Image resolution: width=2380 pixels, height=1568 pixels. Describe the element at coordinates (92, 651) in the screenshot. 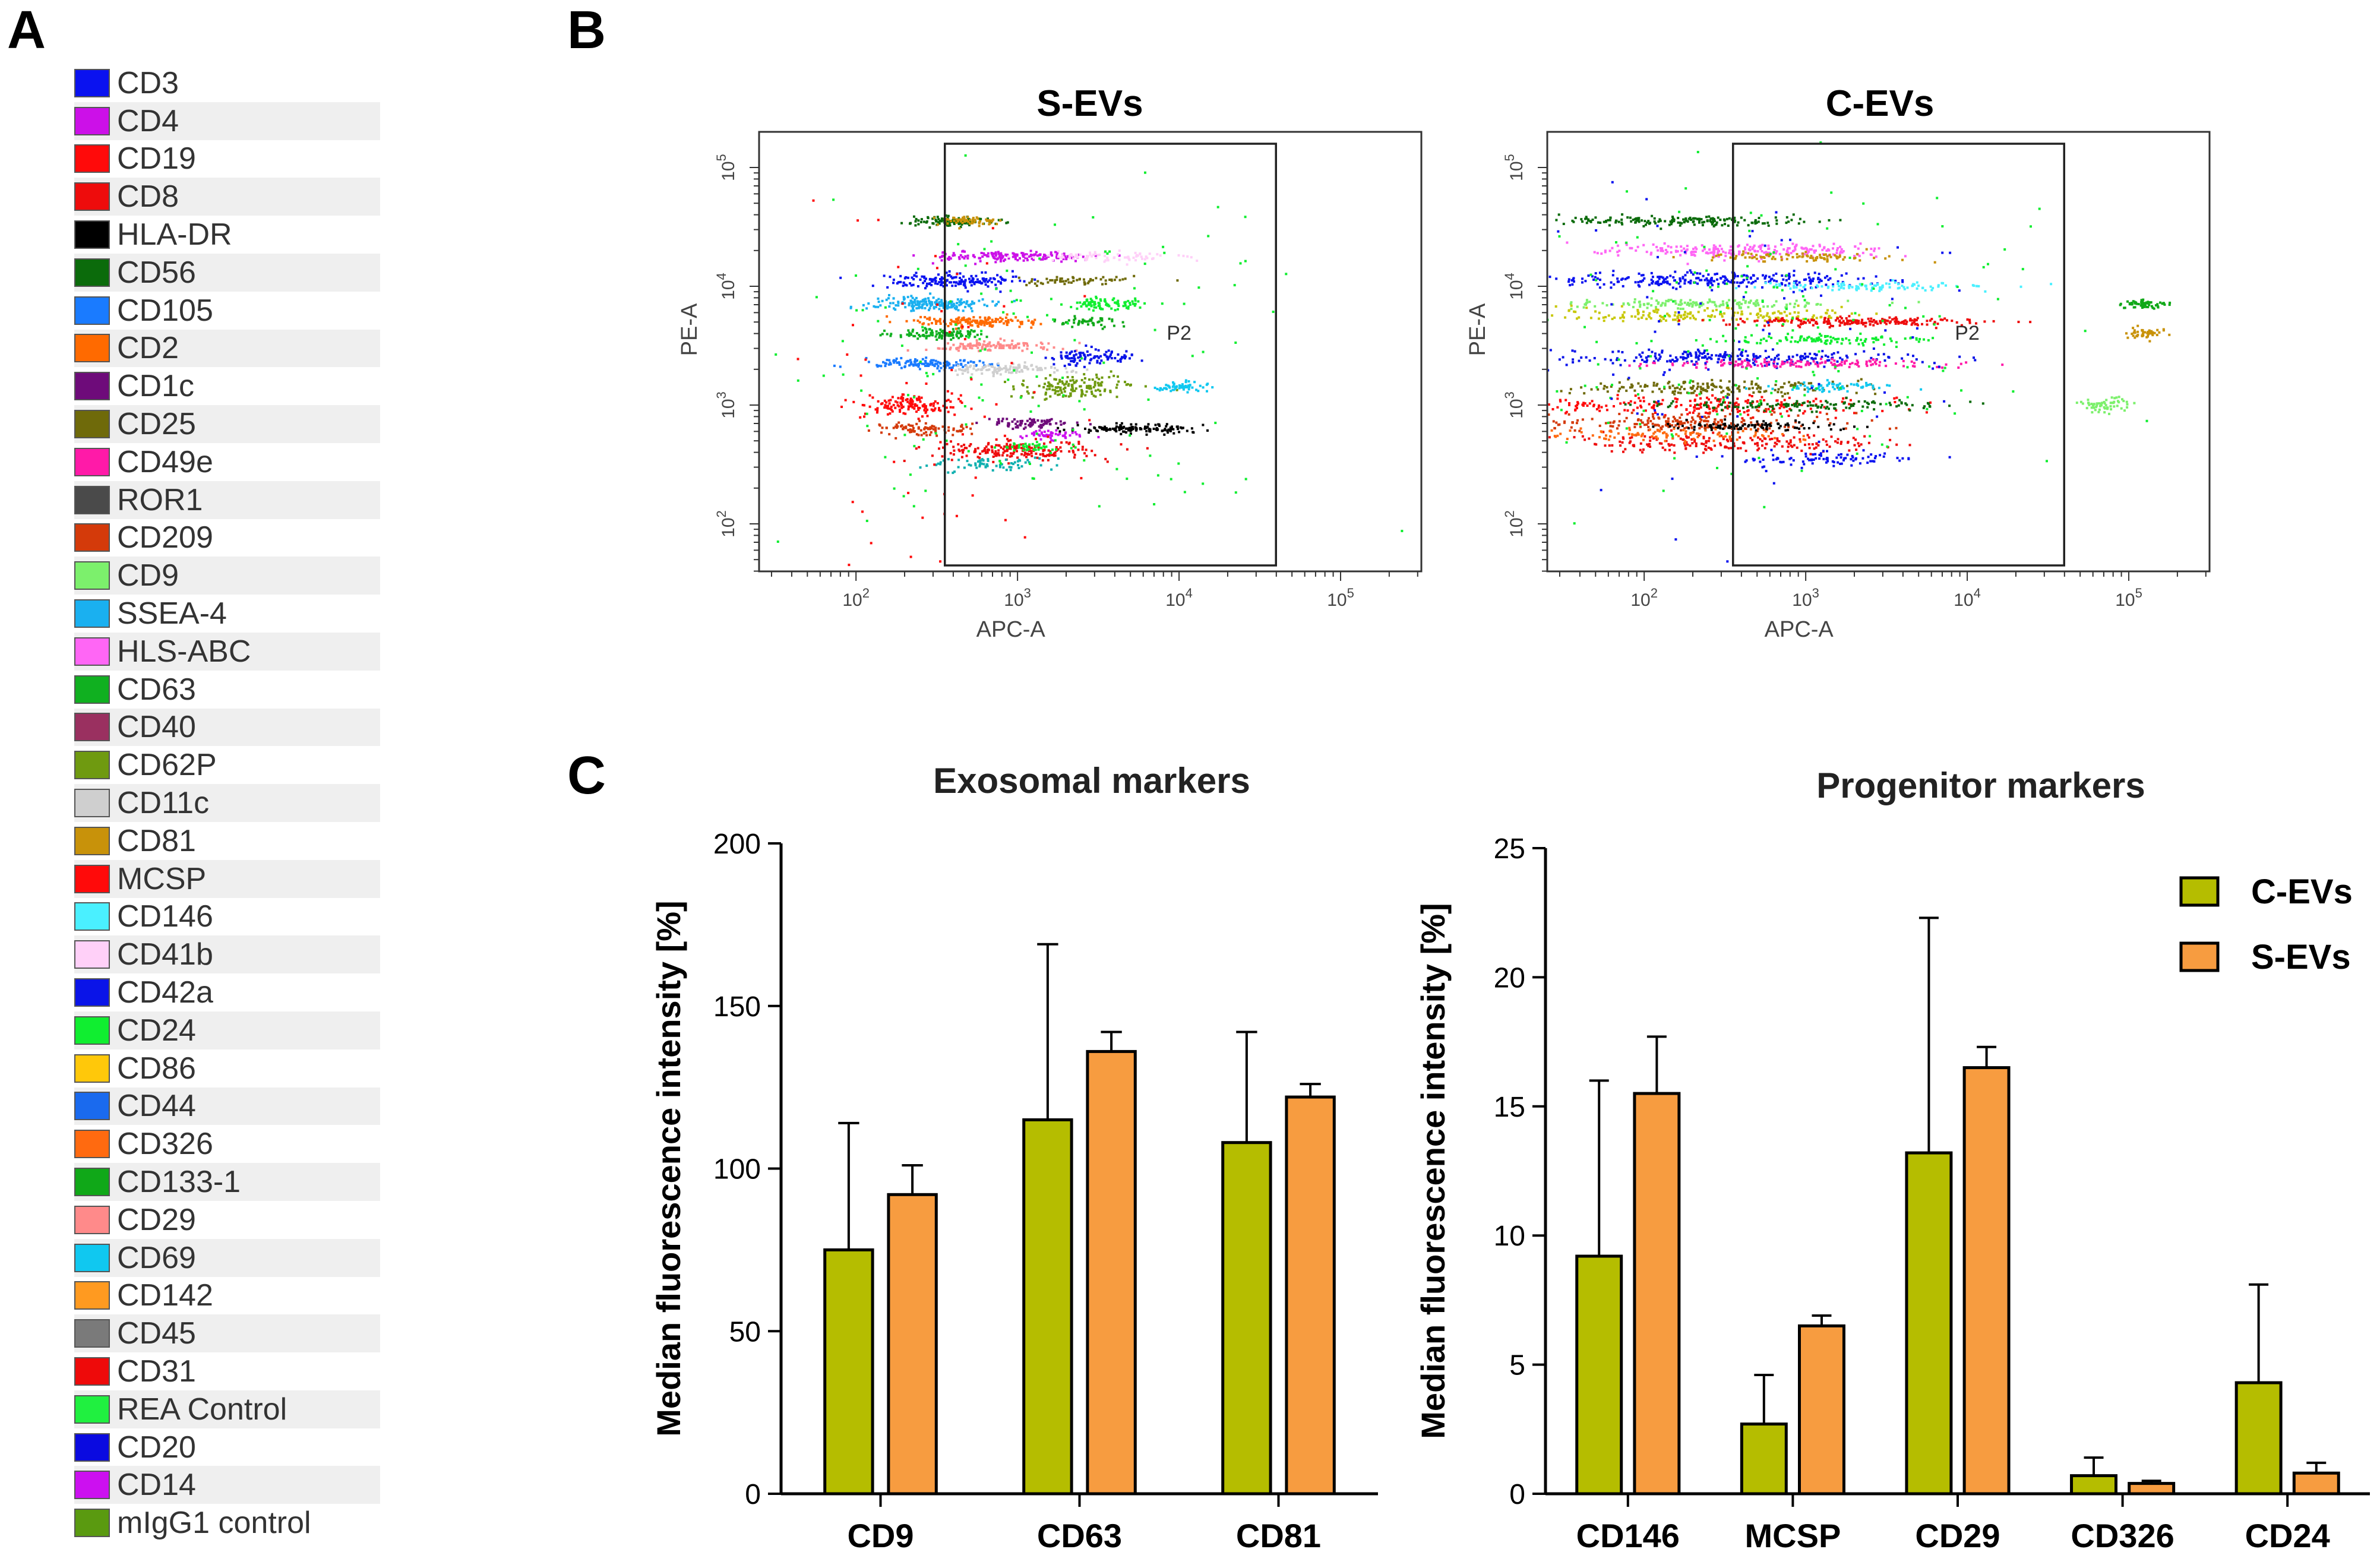

I see `legend-swatch` at that location.